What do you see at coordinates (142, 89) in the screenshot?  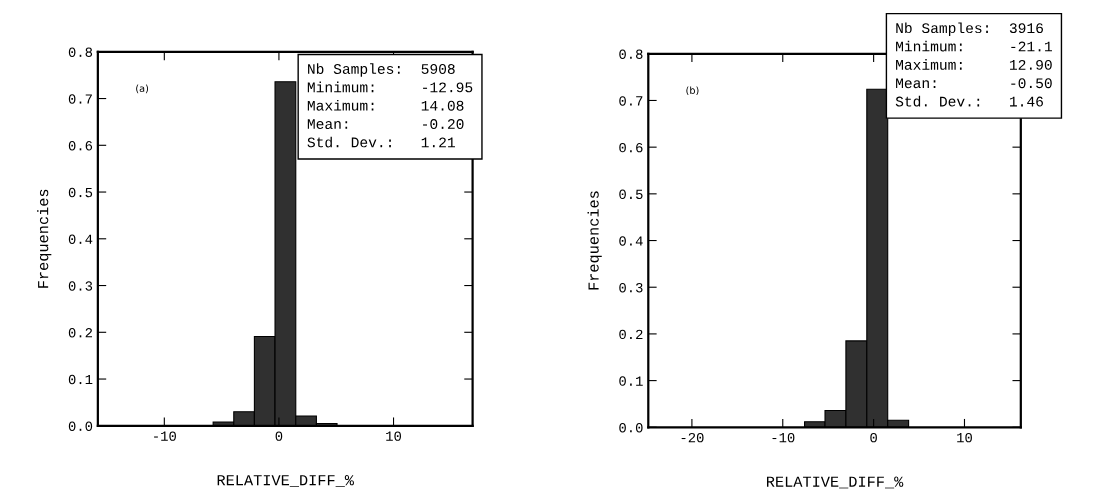 I see `annotation: (a)` at bounding box center [142, 89].